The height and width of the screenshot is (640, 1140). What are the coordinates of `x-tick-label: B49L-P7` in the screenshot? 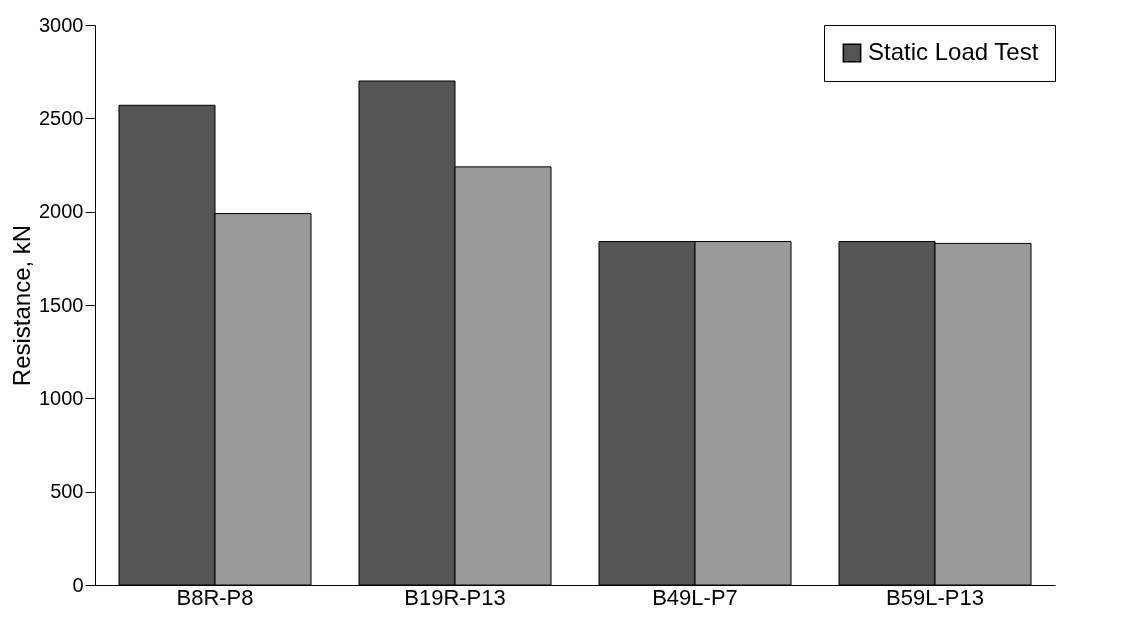 It's located at (695, 597).